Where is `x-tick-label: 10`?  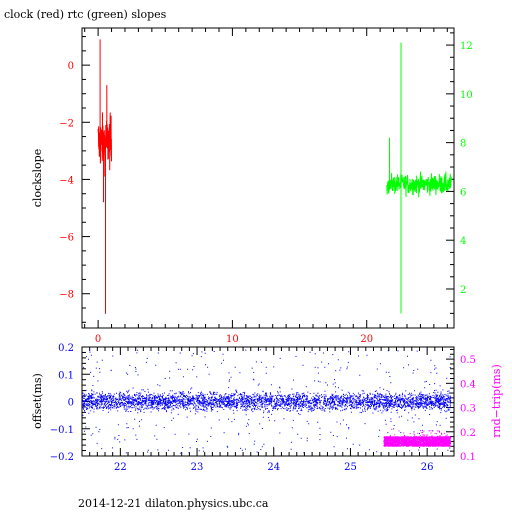 x-tick-label: 10 is located at coordinates (232, 339).